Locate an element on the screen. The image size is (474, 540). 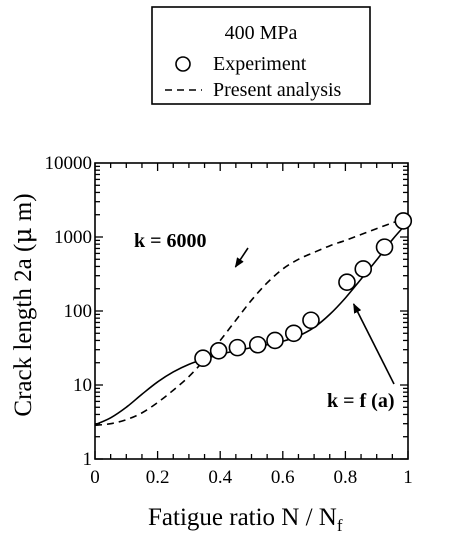
annotation-k-fa: k = f (a) is located at coordinates (361, 401).